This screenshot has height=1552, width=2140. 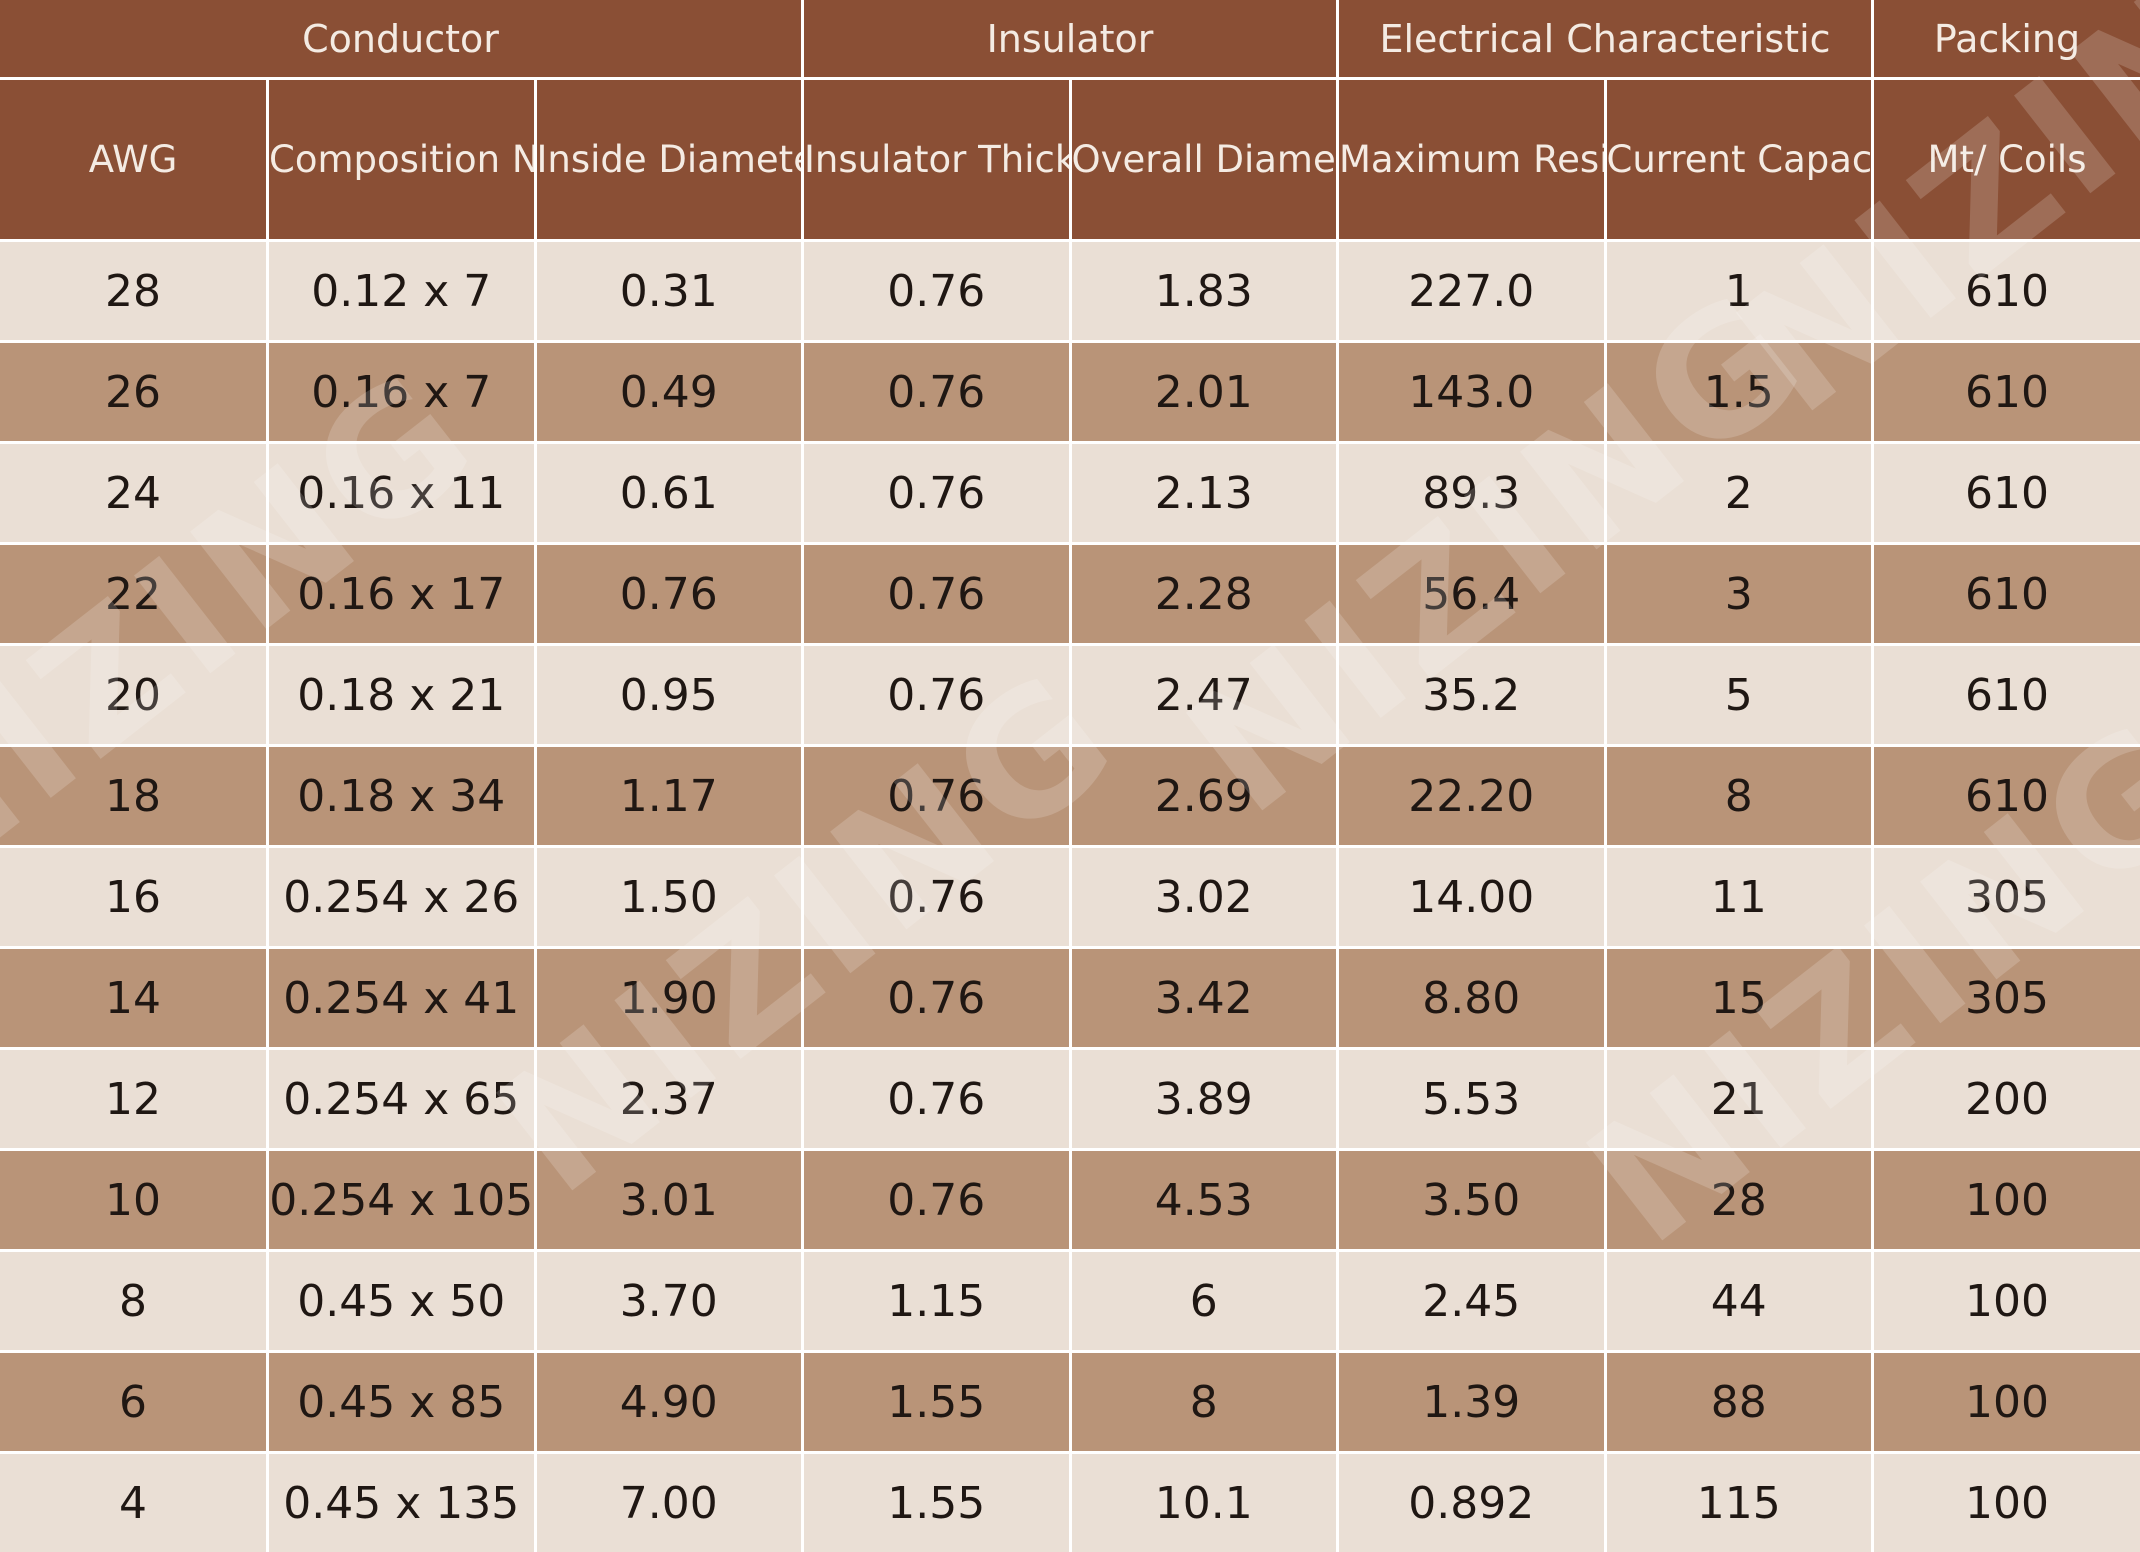 I want to click on cell-current-capacity: 8, so click(x=1739, y=796).